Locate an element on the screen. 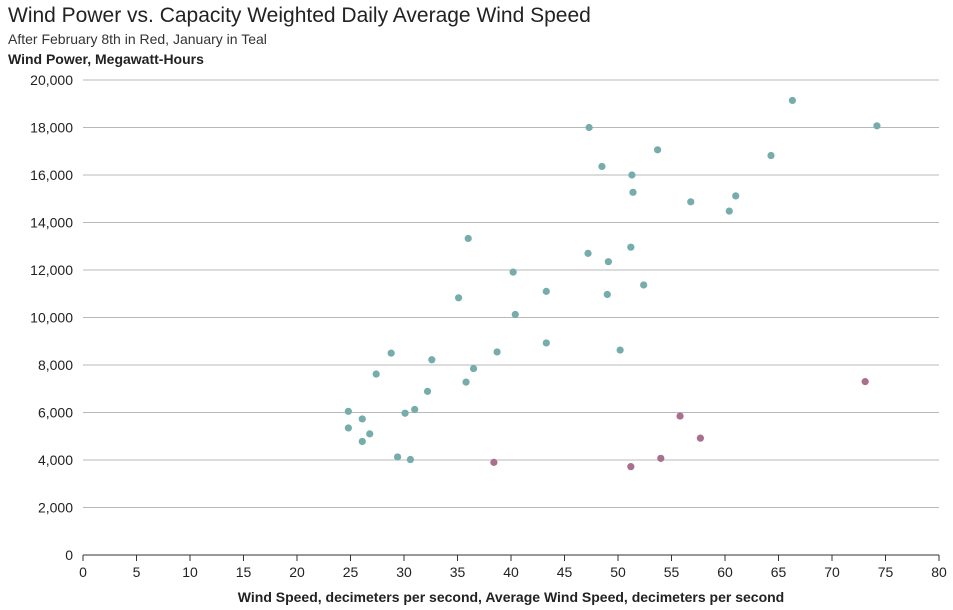  y-axis-label: Wind Power, Megawatt-Hours is located at coordinates (106, 59).